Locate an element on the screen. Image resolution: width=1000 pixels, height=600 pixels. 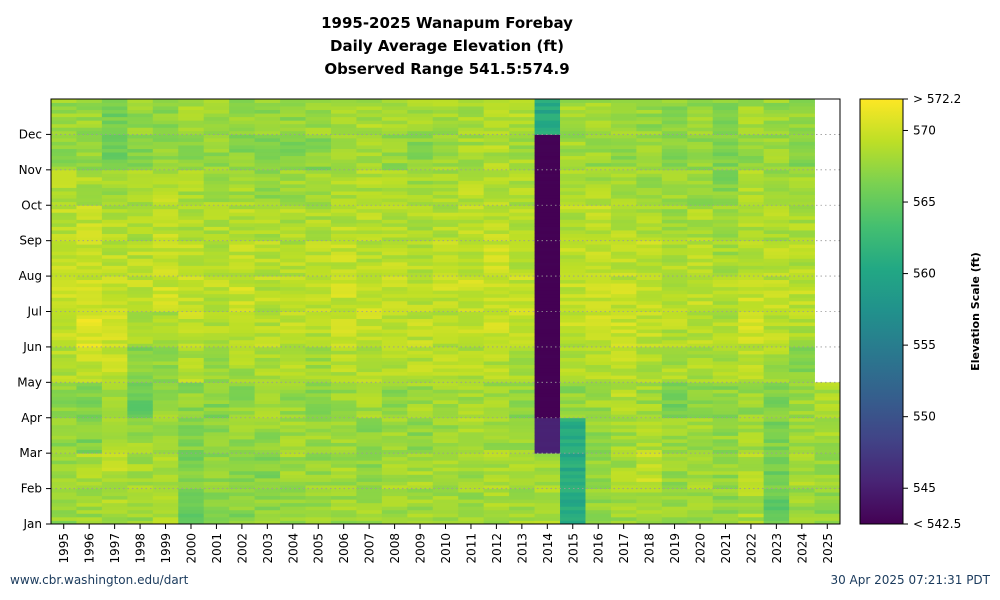
footer-source-link: www.cbr.washington.edu/dart is located at coordinates (99, 580).